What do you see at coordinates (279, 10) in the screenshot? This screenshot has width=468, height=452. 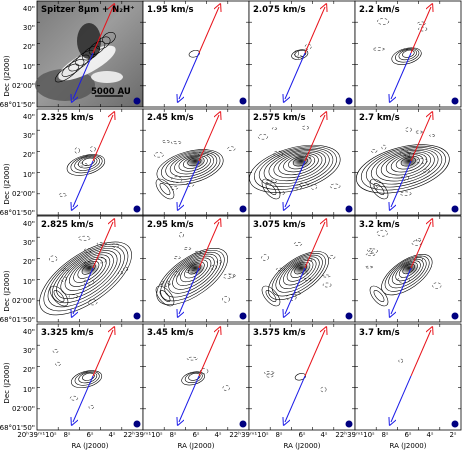 I see `velocity-label: 2.075 km/s` at bounding box center [279, 10].